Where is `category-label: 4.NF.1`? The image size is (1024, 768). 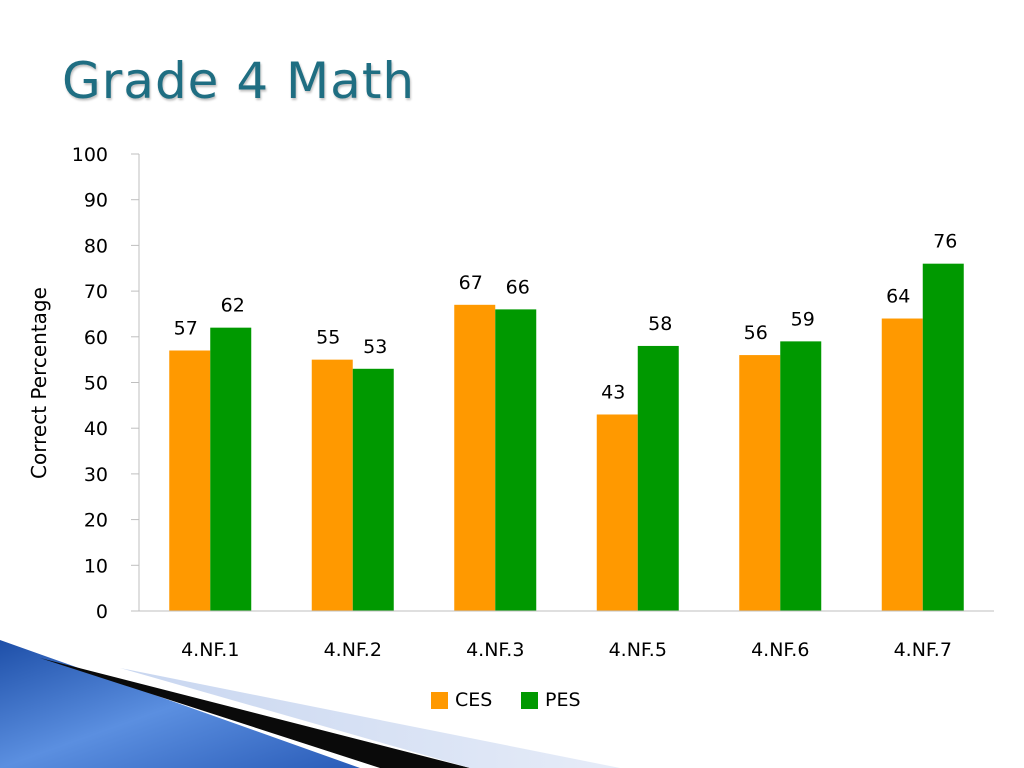
category-label: 4.NF.1 is located at coordinates (210, 650).